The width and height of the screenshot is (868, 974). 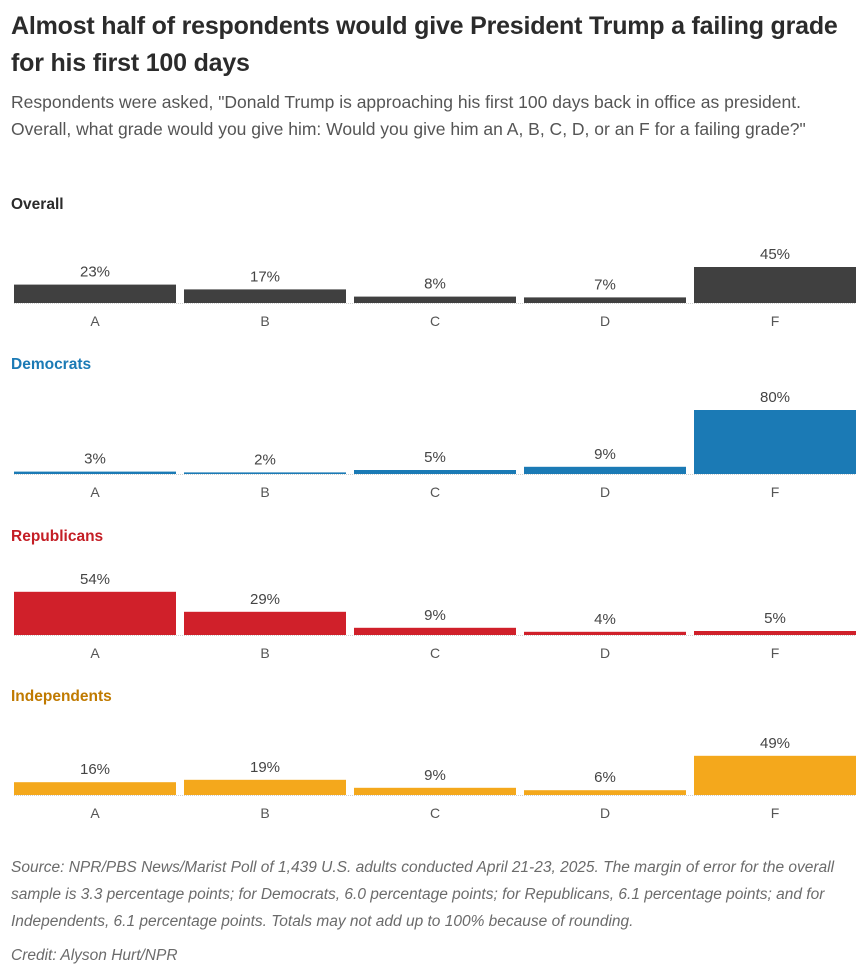 I want to click on value-label-f: 45%, so click(x=775, y=254).